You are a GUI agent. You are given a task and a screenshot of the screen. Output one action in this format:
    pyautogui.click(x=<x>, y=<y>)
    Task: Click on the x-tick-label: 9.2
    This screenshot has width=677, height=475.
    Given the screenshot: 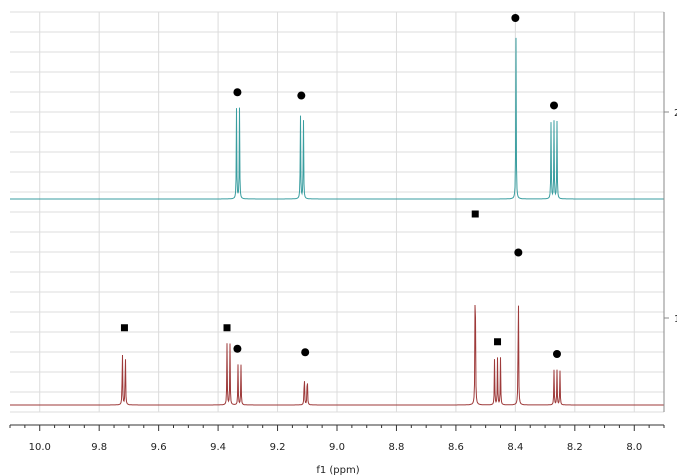 What is the action you would take?
    pyautogui.click(x=278, y=447)
    